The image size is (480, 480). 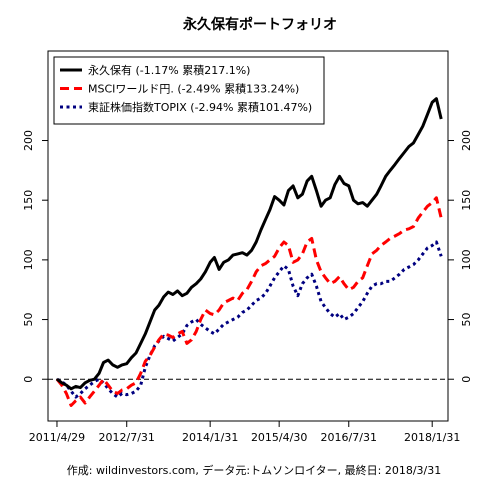 I want to click on legend-label-0: 永久保有 (-1.17% 累積217.1%), so click(x=169, y=70).